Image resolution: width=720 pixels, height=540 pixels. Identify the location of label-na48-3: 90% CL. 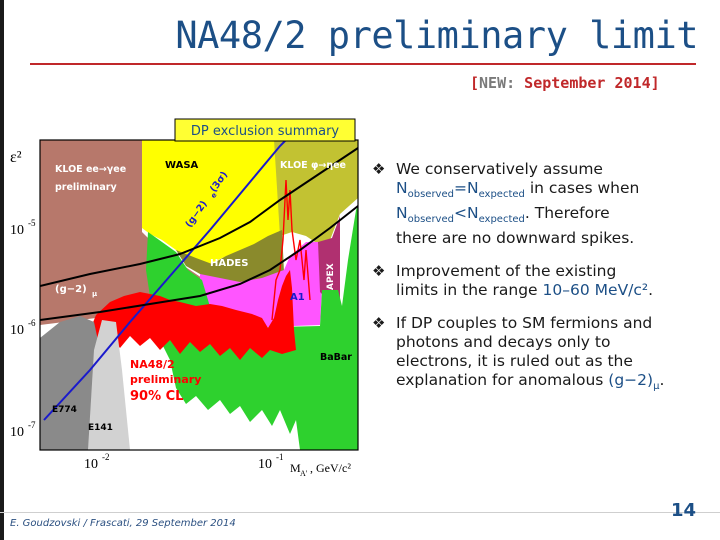
(156, 396).